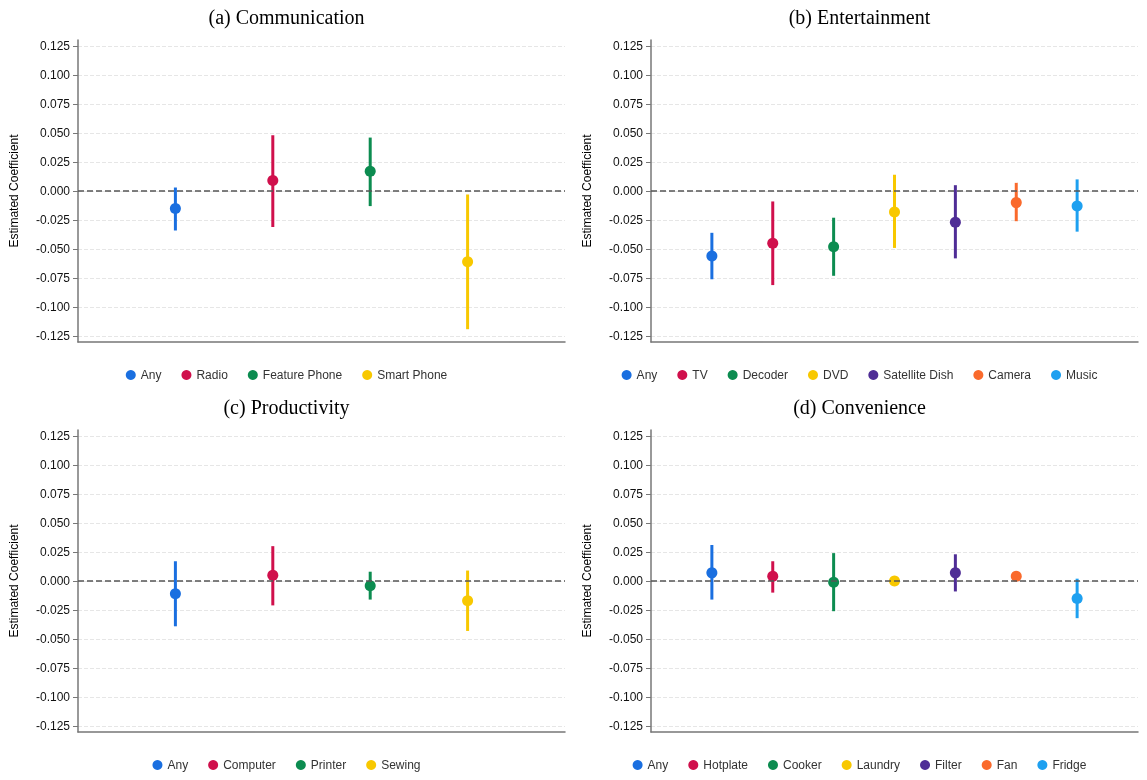 The width and height of the screenshot is (1147, 780). I want to click on chart-title: (b) Entertainment, so click(859, 17).